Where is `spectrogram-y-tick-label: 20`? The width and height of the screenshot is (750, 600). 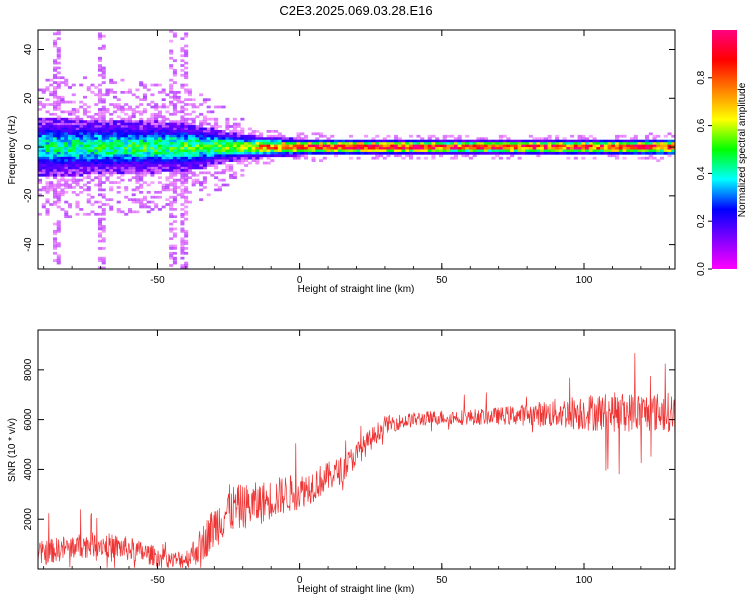
spectrogram-y-tick-label: 20 is located at coordinates (28, 98).